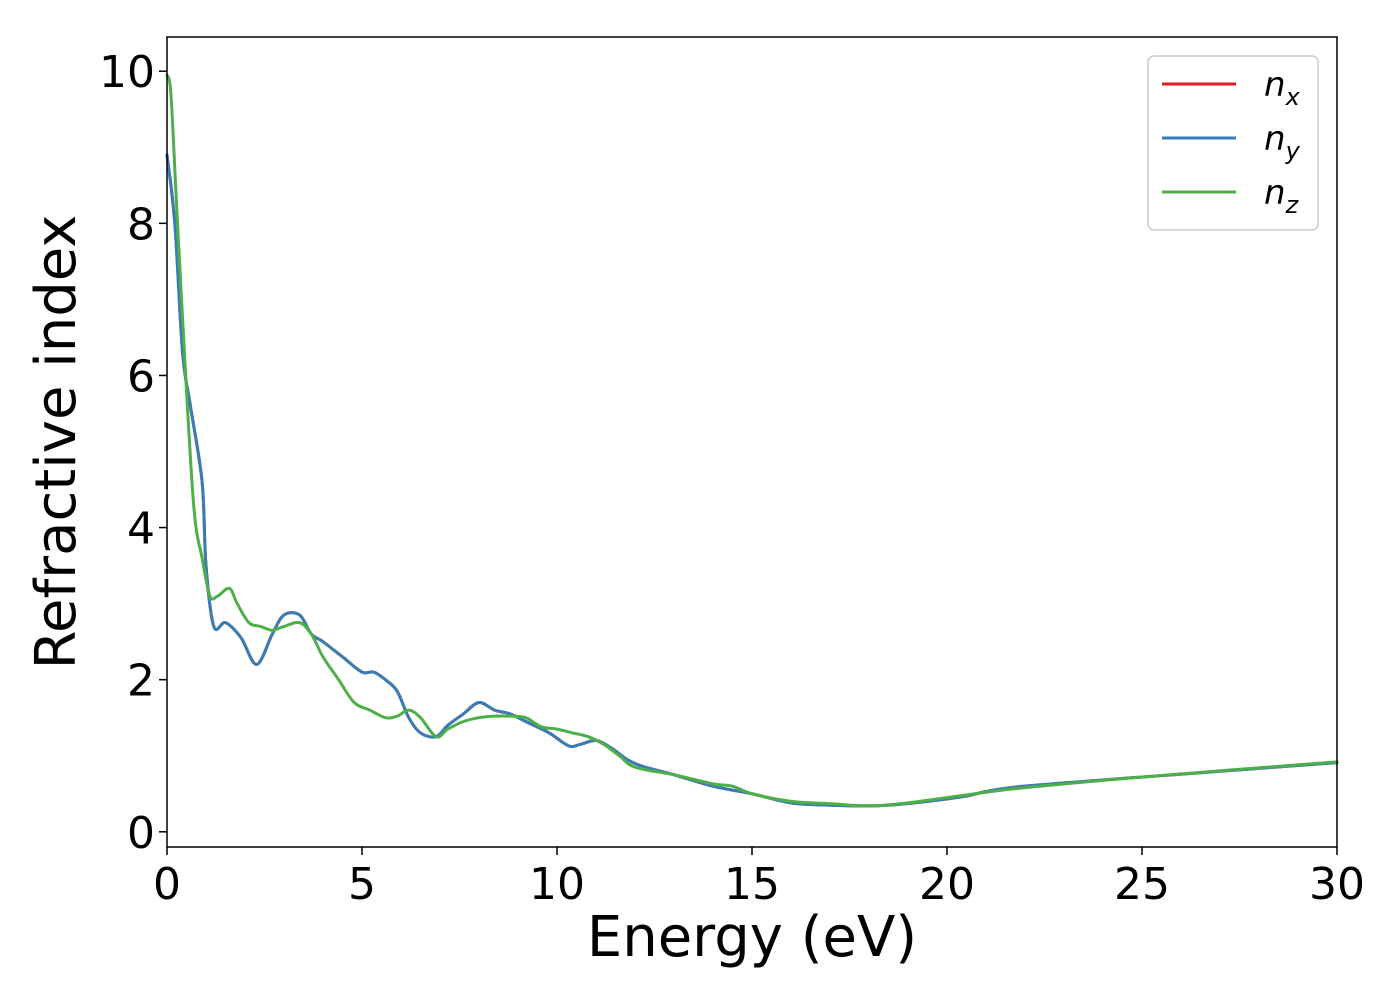 This screenshot has height=1000, width=1400. I want to click on legend-label-y: ny, so click(1282, 142).